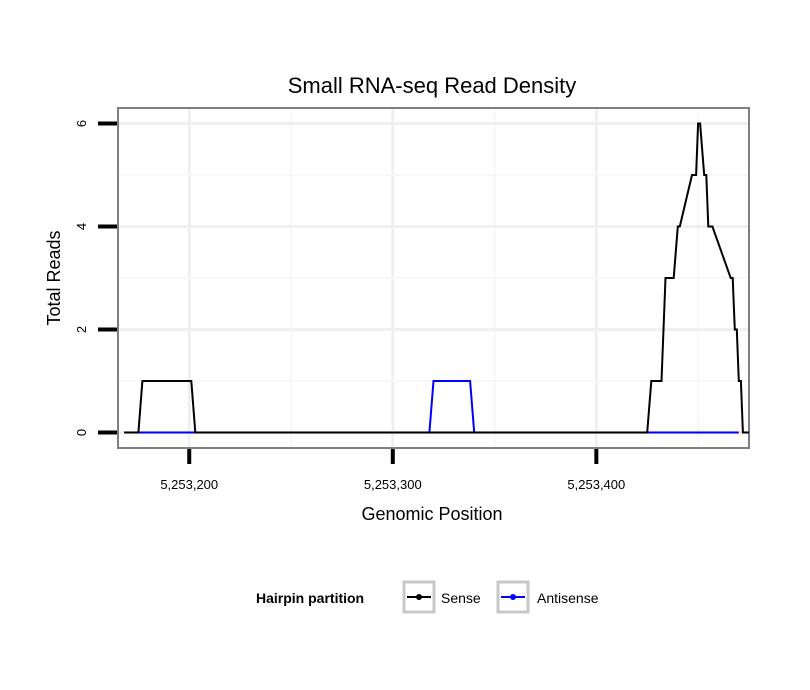 This screenshot has width=810, height=690. I want to click on legend-point-sense, so click(419, 597).